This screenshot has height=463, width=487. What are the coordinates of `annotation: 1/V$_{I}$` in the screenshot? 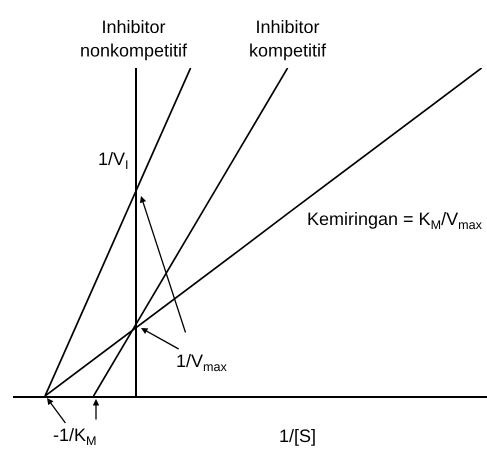 It's located at (113, 160).